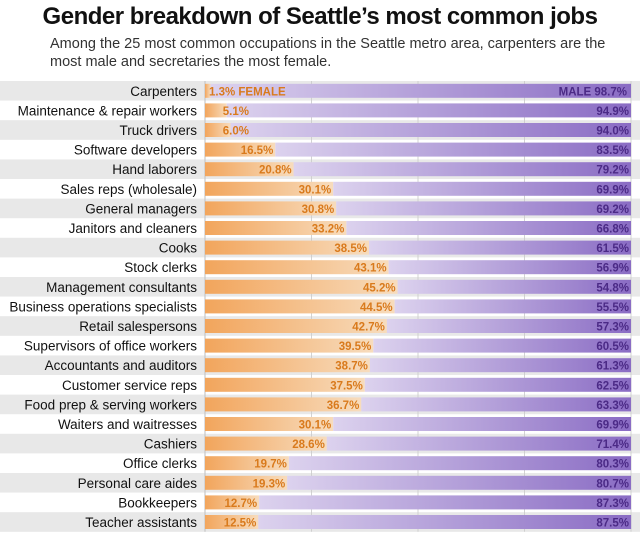 This screenshot has width=640, height=533. I want to click on value-label-female: 5.1%, so click(236, 112).